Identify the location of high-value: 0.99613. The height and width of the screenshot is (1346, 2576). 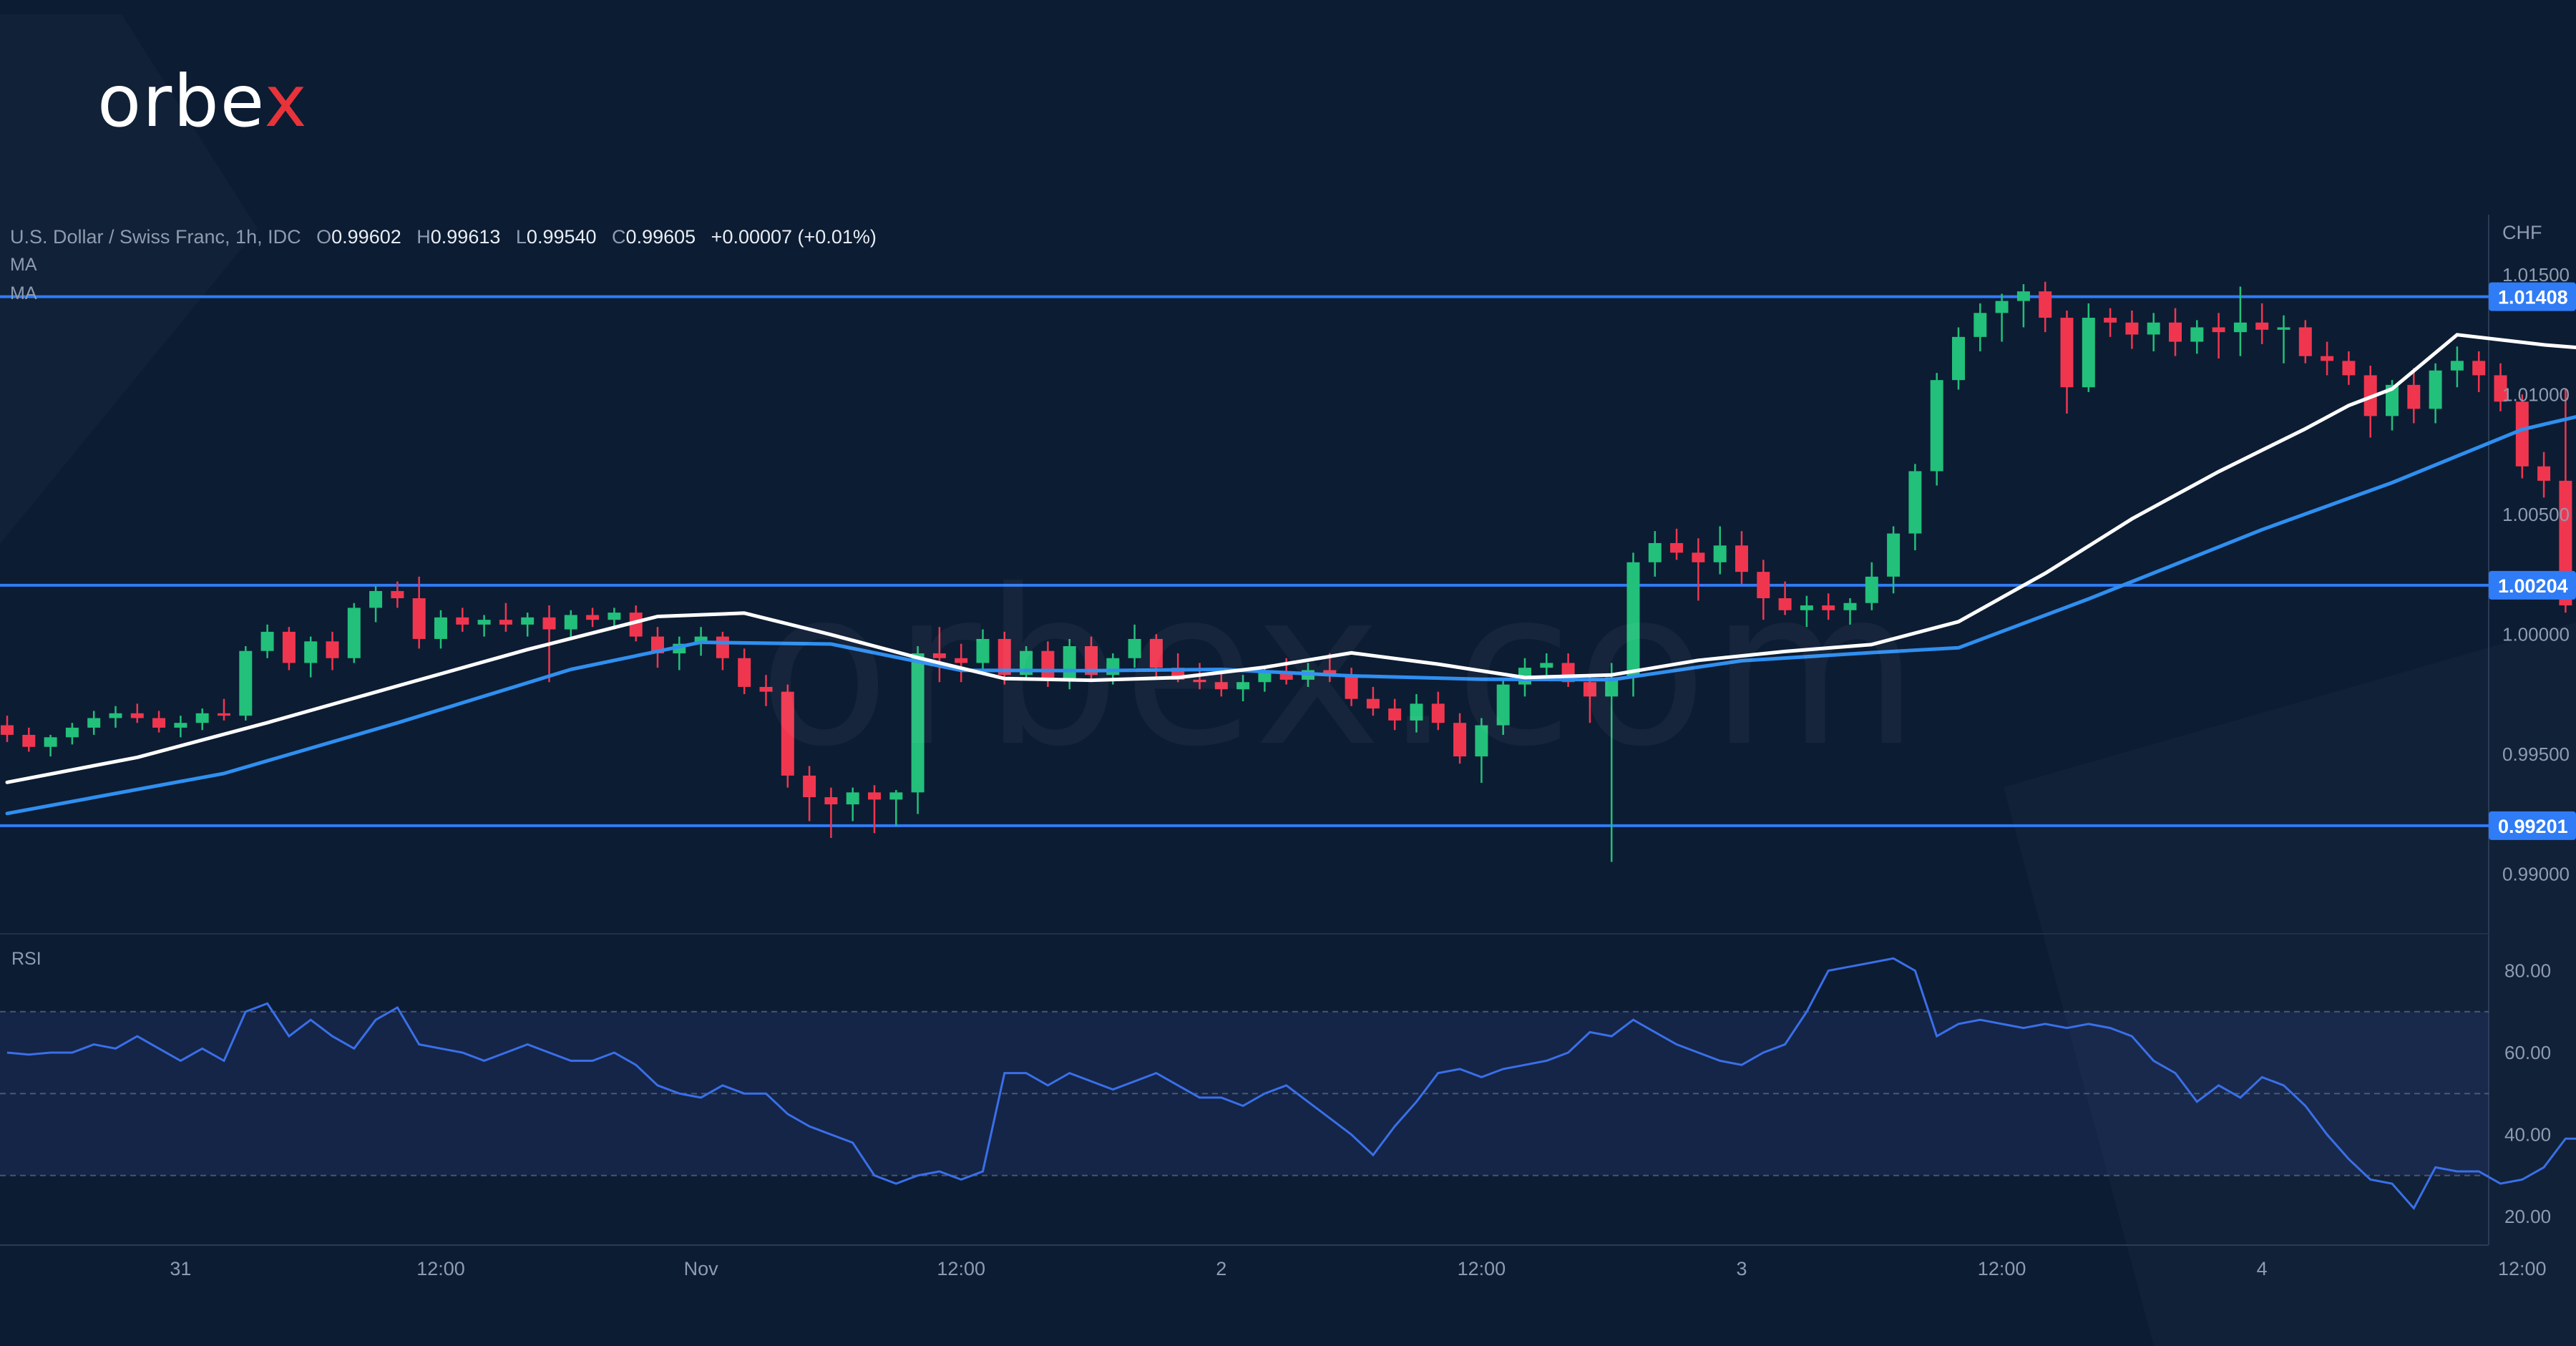
(465, 237).